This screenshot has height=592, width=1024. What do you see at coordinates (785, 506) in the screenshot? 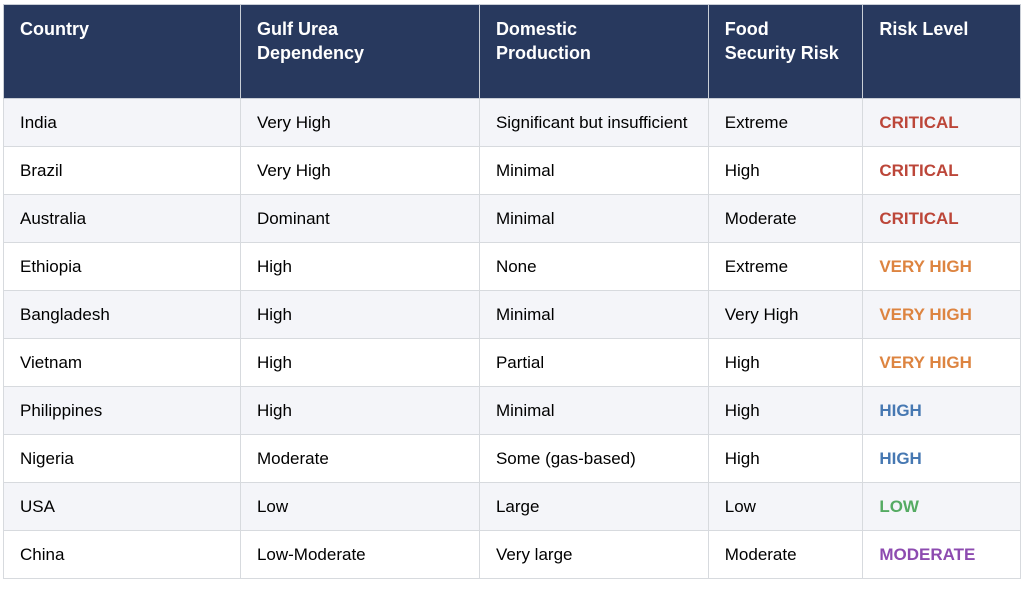
I see `cell-food-security-risk: Low` at bounding box center [785, 506].